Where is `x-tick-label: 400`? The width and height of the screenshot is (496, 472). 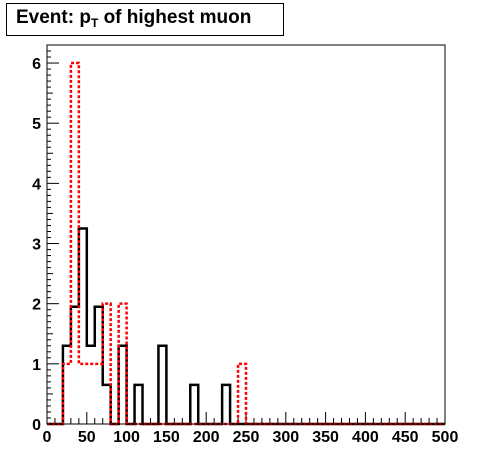
x-tick-label: 400 is located at coordinates (365, 437).